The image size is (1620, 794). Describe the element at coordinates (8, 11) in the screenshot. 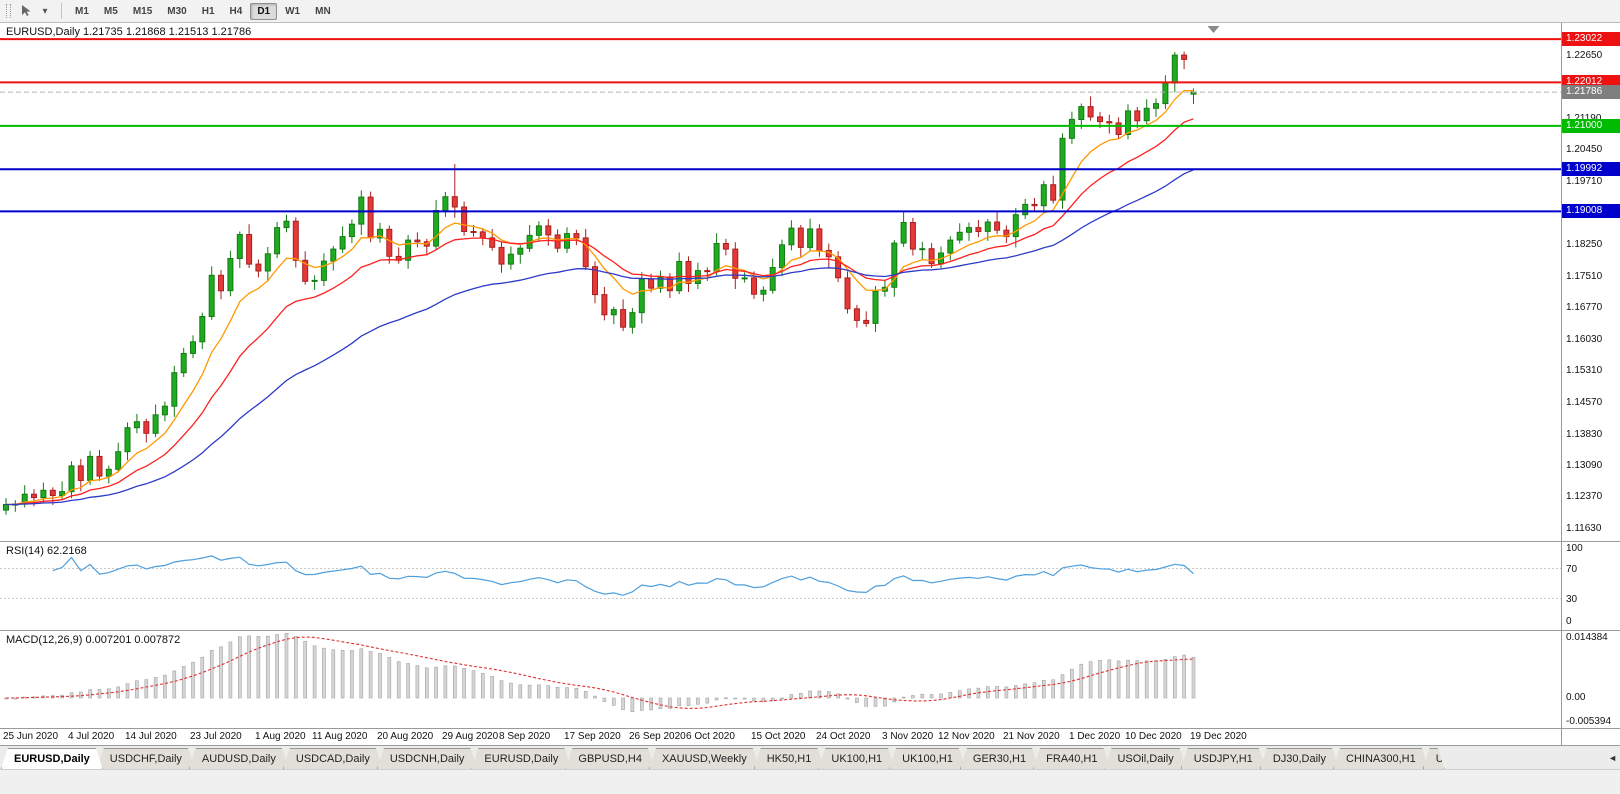

I see `toolbar-grip` at that location.